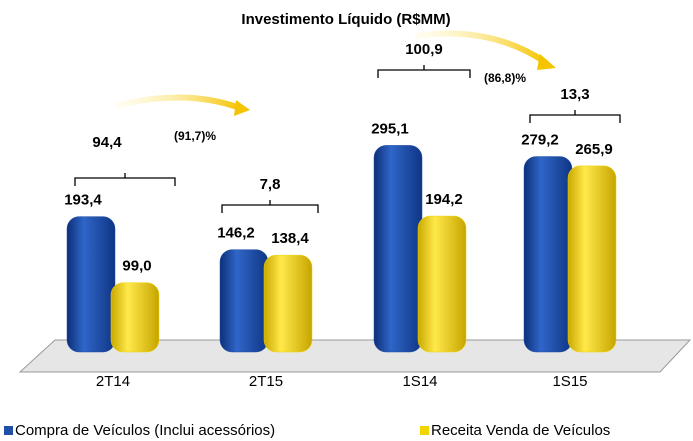  What do you see at coordinates (390, 128) in the screenshot?
I see `data-label: 295,1` at bounding box center [390, 128].